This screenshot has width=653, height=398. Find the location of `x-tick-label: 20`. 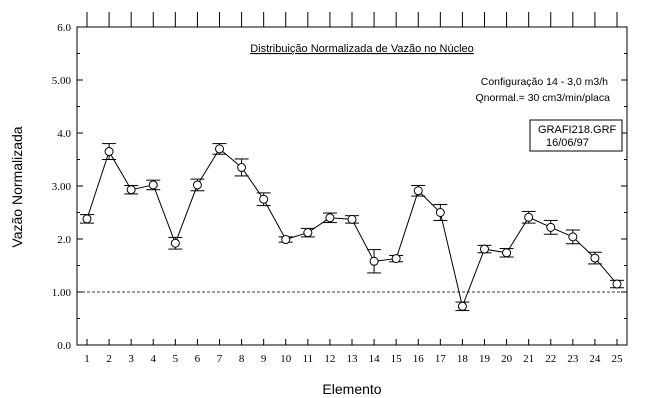

x-tick-label: 20 is located at coordinates (507, 359).